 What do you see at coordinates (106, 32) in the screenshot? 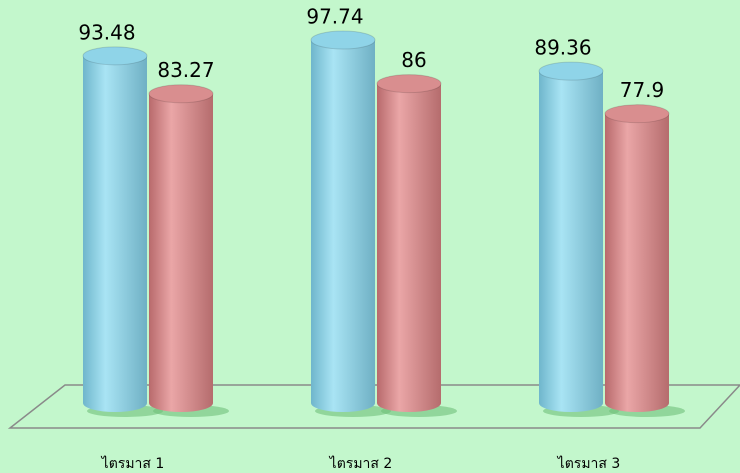
I see `data-label: 93.48` at bounding box center [106, 32].